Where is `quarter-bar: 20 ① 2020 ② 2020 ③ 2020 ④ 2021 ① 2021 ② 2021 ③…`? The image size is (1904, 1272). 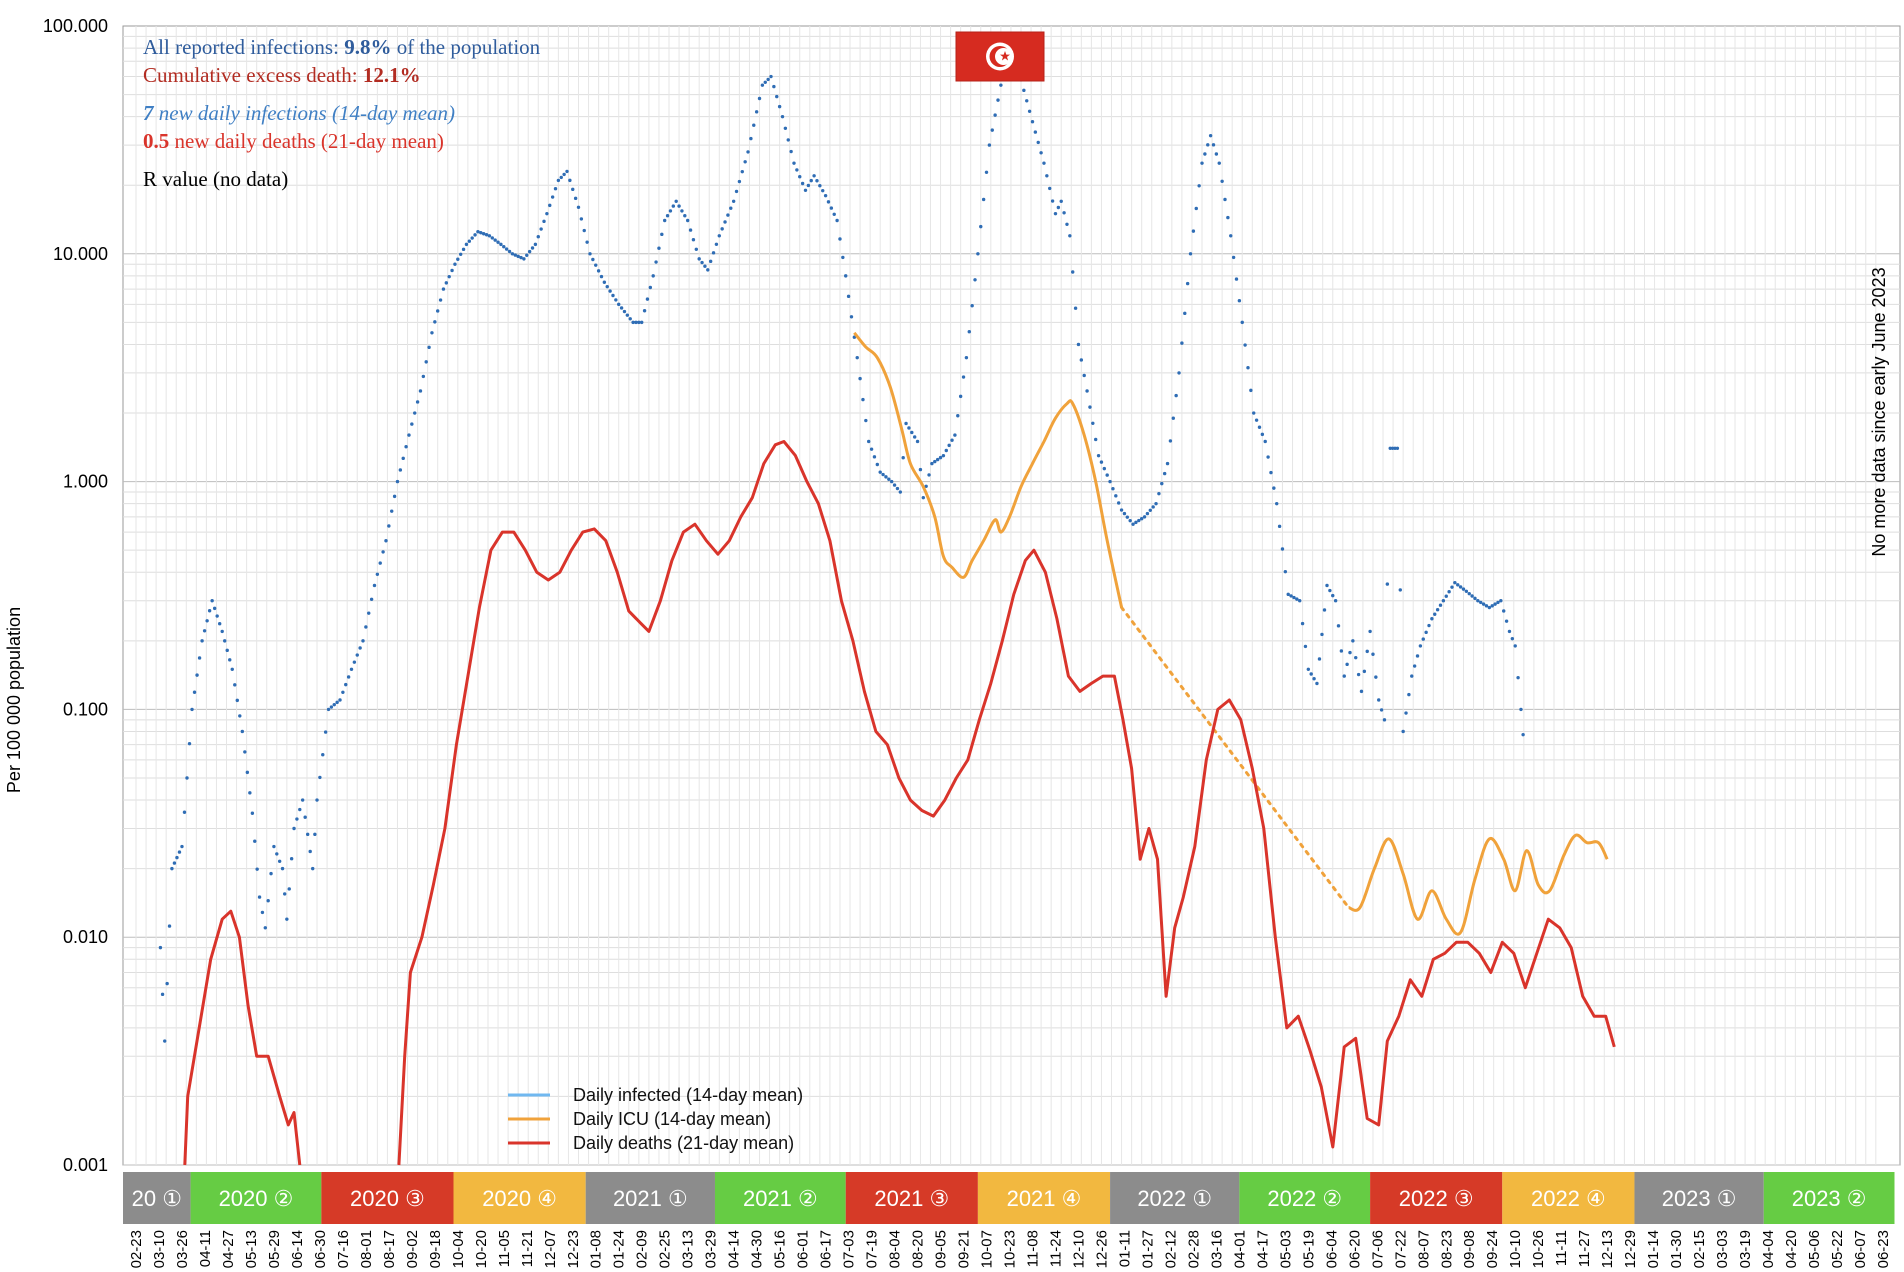
quarter-bar: 20 ① 2020 ② 2020 ③ 2020 ④ 2021 ① 2021 ② 2021 ③… is located at coordinates (1009, 1198).